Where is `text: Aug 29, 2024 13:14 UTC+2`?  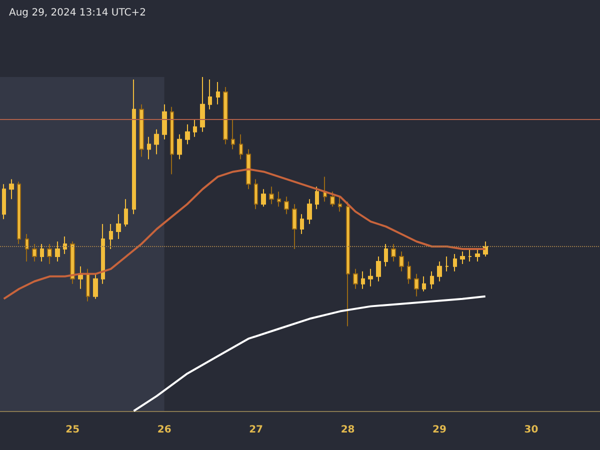 text: Aug 29, 2024 13:14 UTC+2 is located at coordinates (77, 13).